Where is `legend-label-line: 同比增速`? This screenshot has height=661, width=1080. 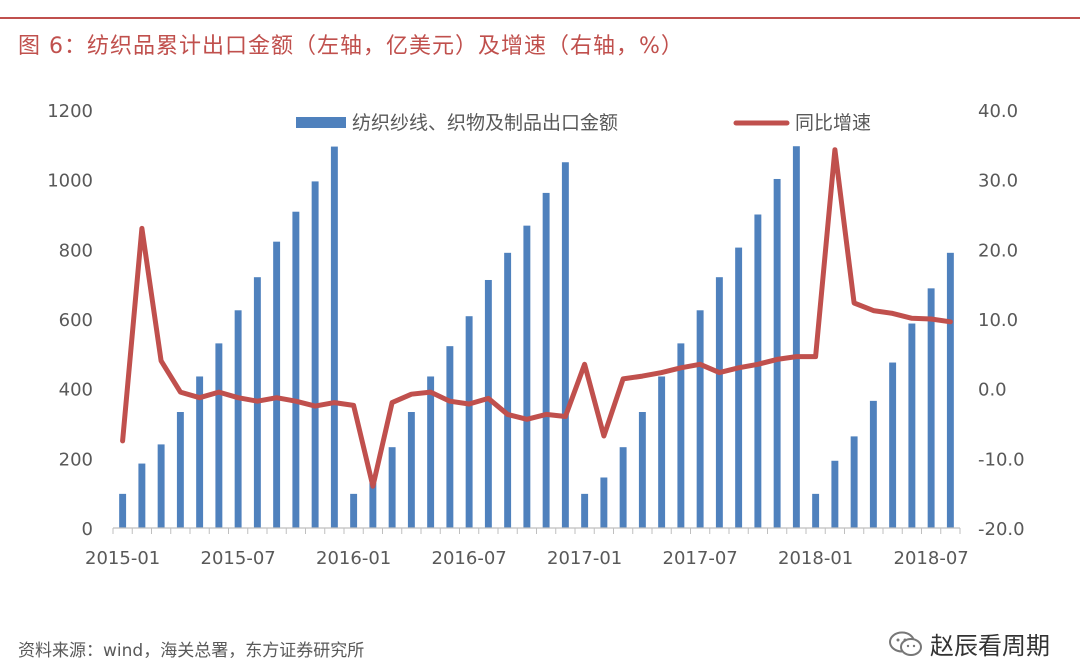
legend-label-line: 同比增速 is located at coordinates (833, 123).